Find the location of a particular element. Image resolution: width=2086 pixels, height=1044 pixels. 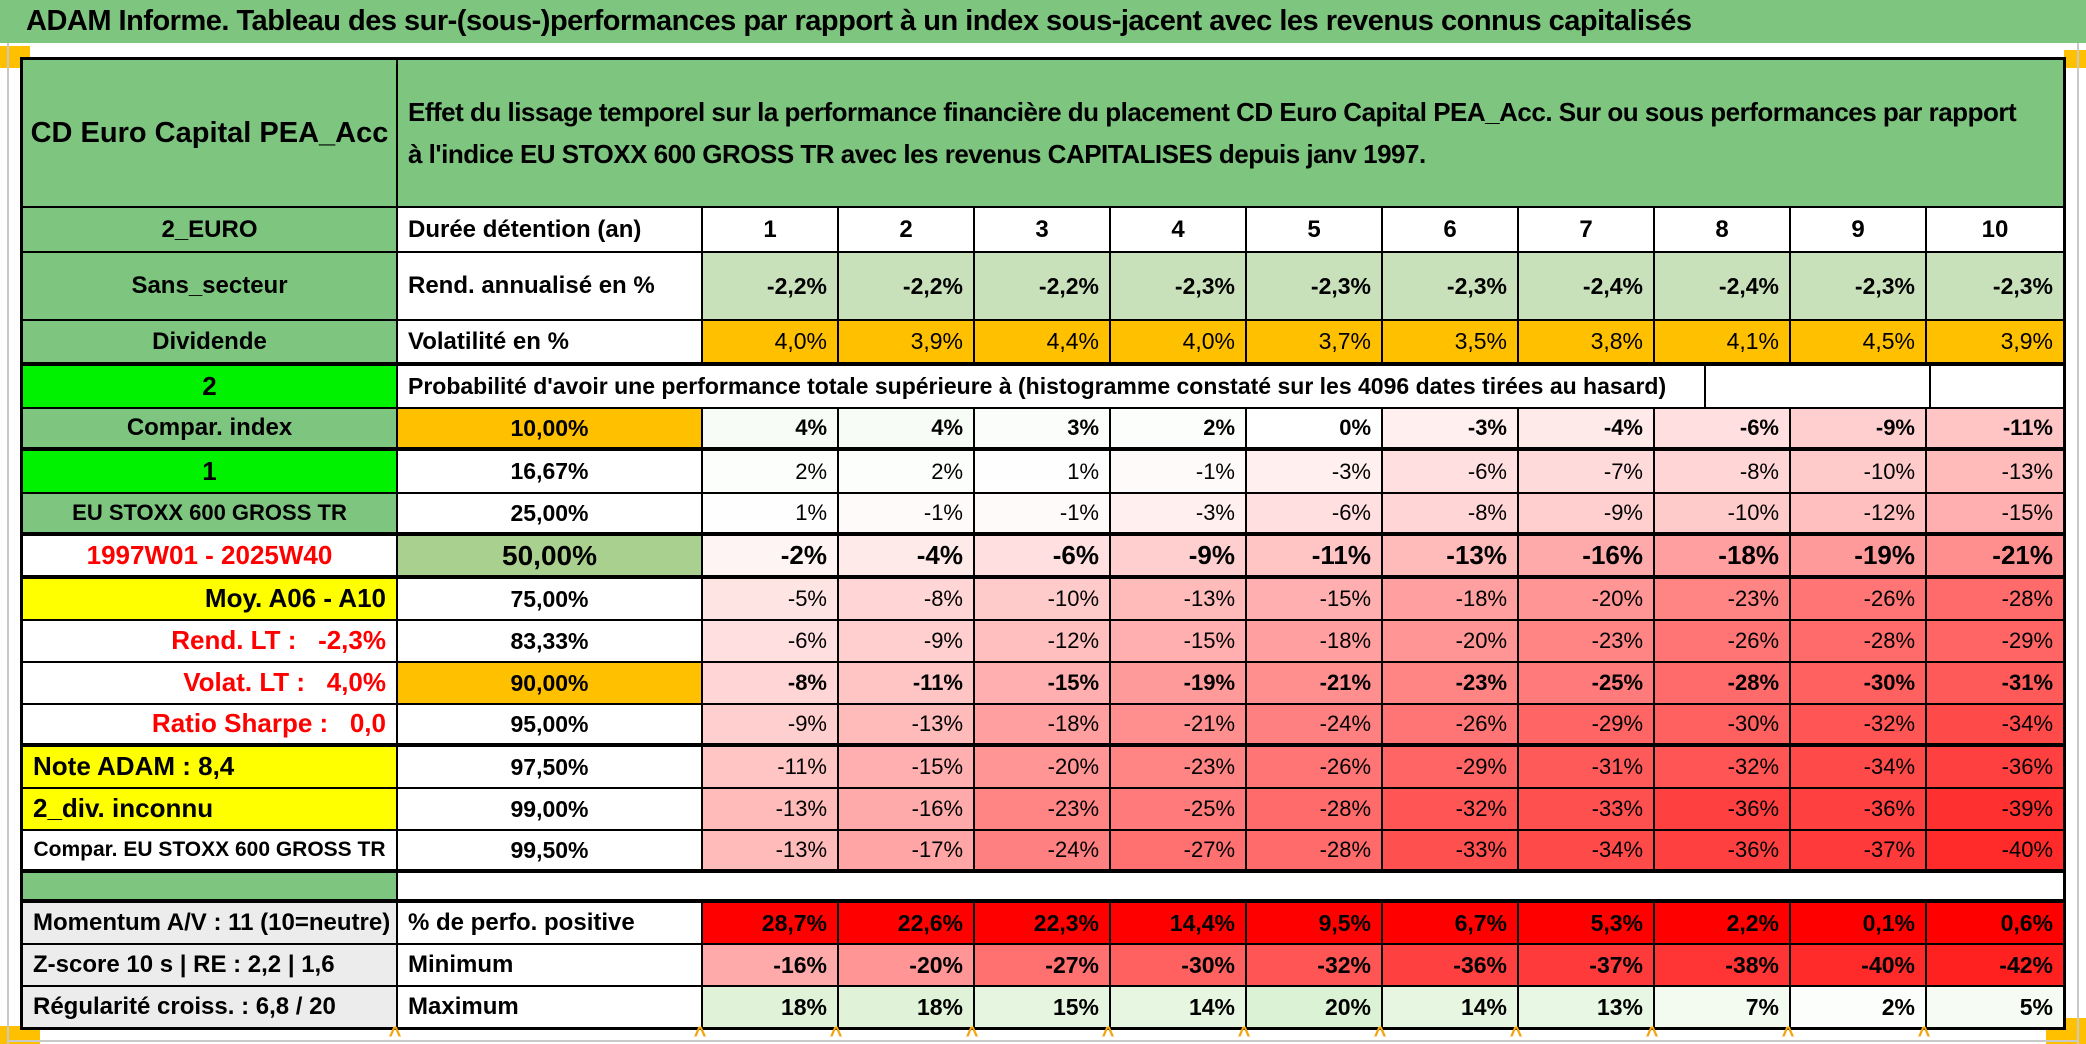

left-label-2: Dividende is located at coordinates (210, 341).